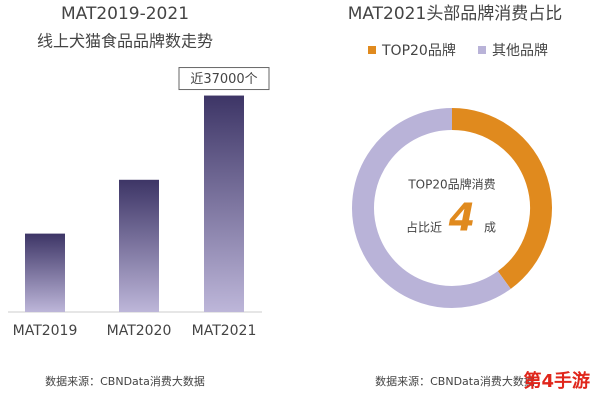  I want to click on value-label: 近37000个, so click(223, 79).